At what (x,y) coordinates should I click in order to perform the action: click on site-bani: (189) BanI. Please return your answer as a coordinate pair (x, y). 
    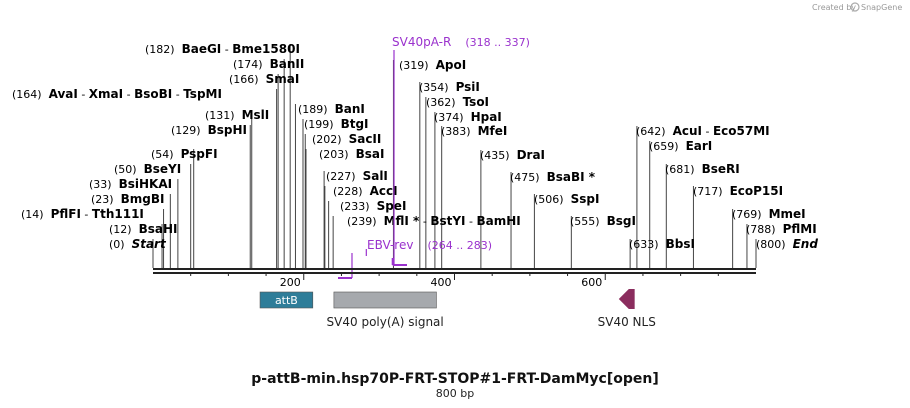
    Looking at the image, I should click on (331, 109).